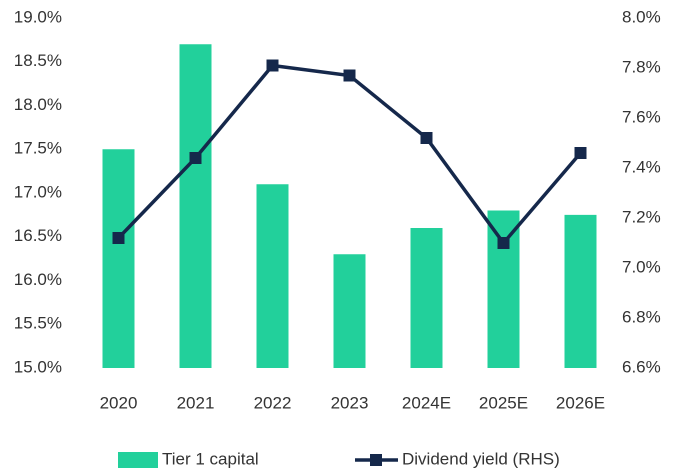 The width and height of the screenshot is (681, 470). What do you see at coordinates (119, 402) in the screenshot?
I see `x-tick-label: 2020` at bounding box center [119, 402].